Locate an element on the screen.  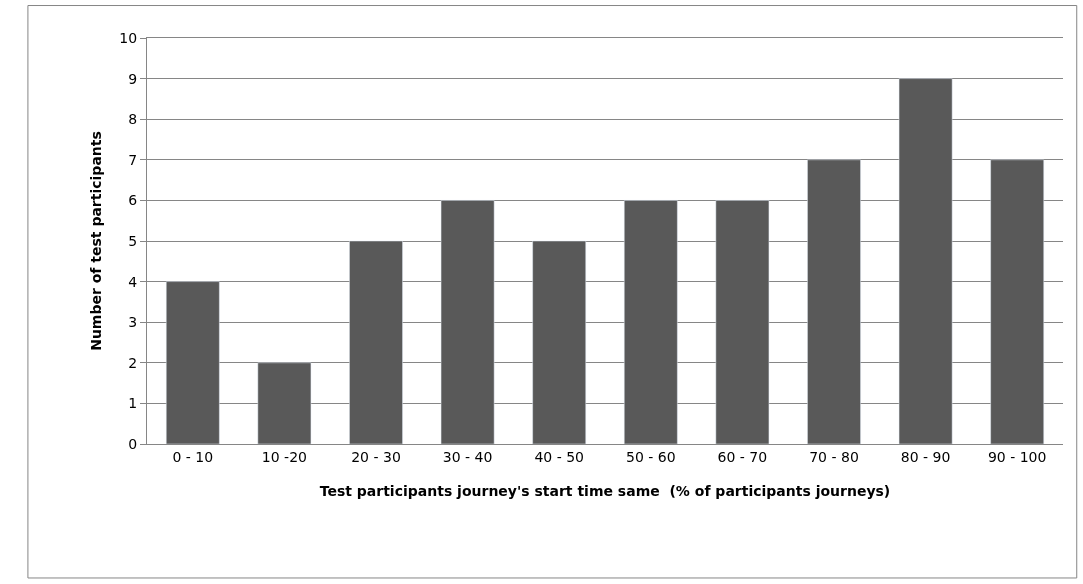
y-tick-label: 3 is located at coordinates (133, 322).